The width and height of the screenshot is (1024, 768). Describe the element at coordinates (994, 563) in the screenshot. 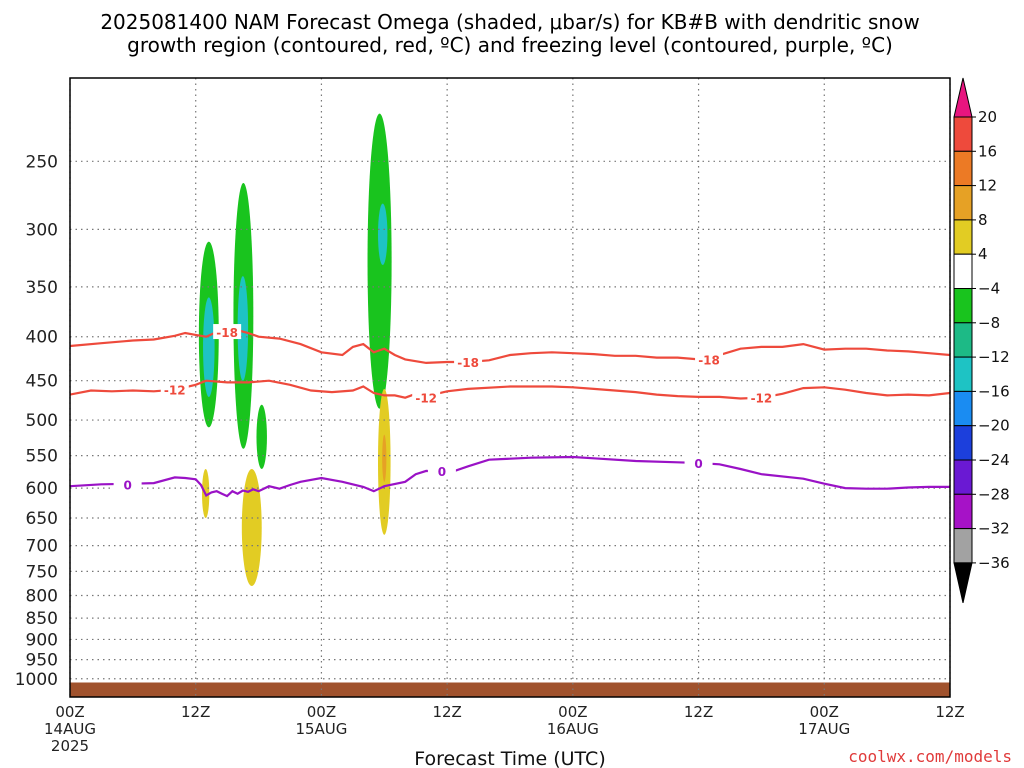

I see `colorbar-label: −36` at that location.